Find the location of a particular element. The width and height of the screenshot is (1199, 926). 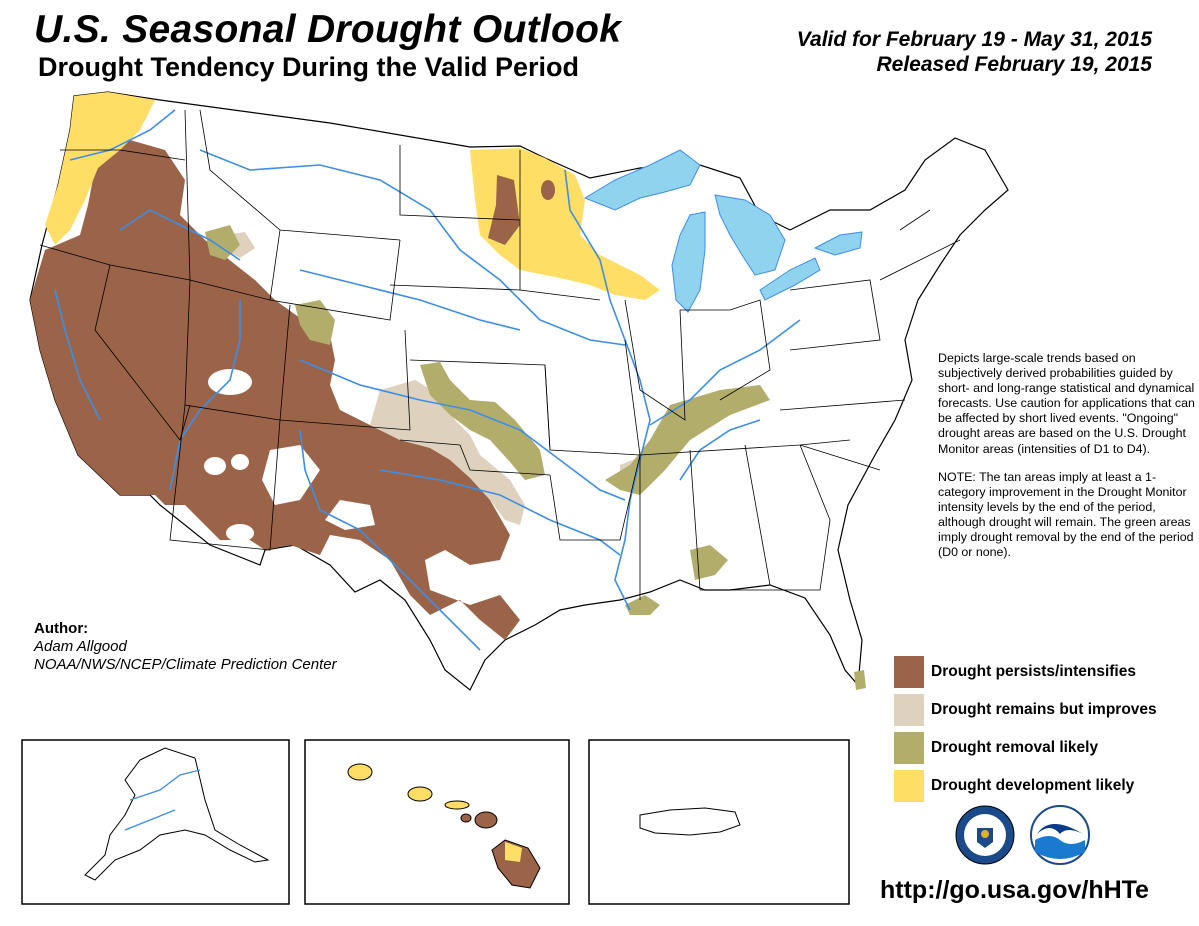

big-island is located at coordinates (516, 864).